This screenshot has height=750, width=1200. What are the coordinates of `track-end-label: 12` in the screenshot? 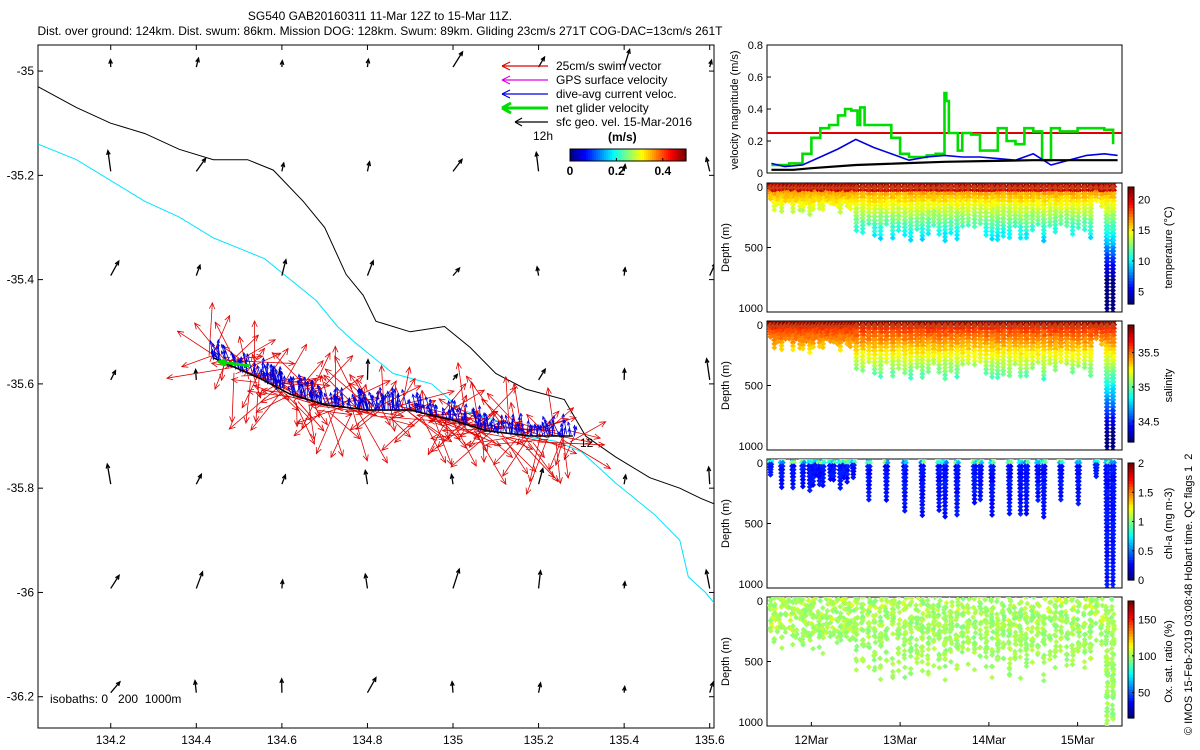 It's located at (587, 443).